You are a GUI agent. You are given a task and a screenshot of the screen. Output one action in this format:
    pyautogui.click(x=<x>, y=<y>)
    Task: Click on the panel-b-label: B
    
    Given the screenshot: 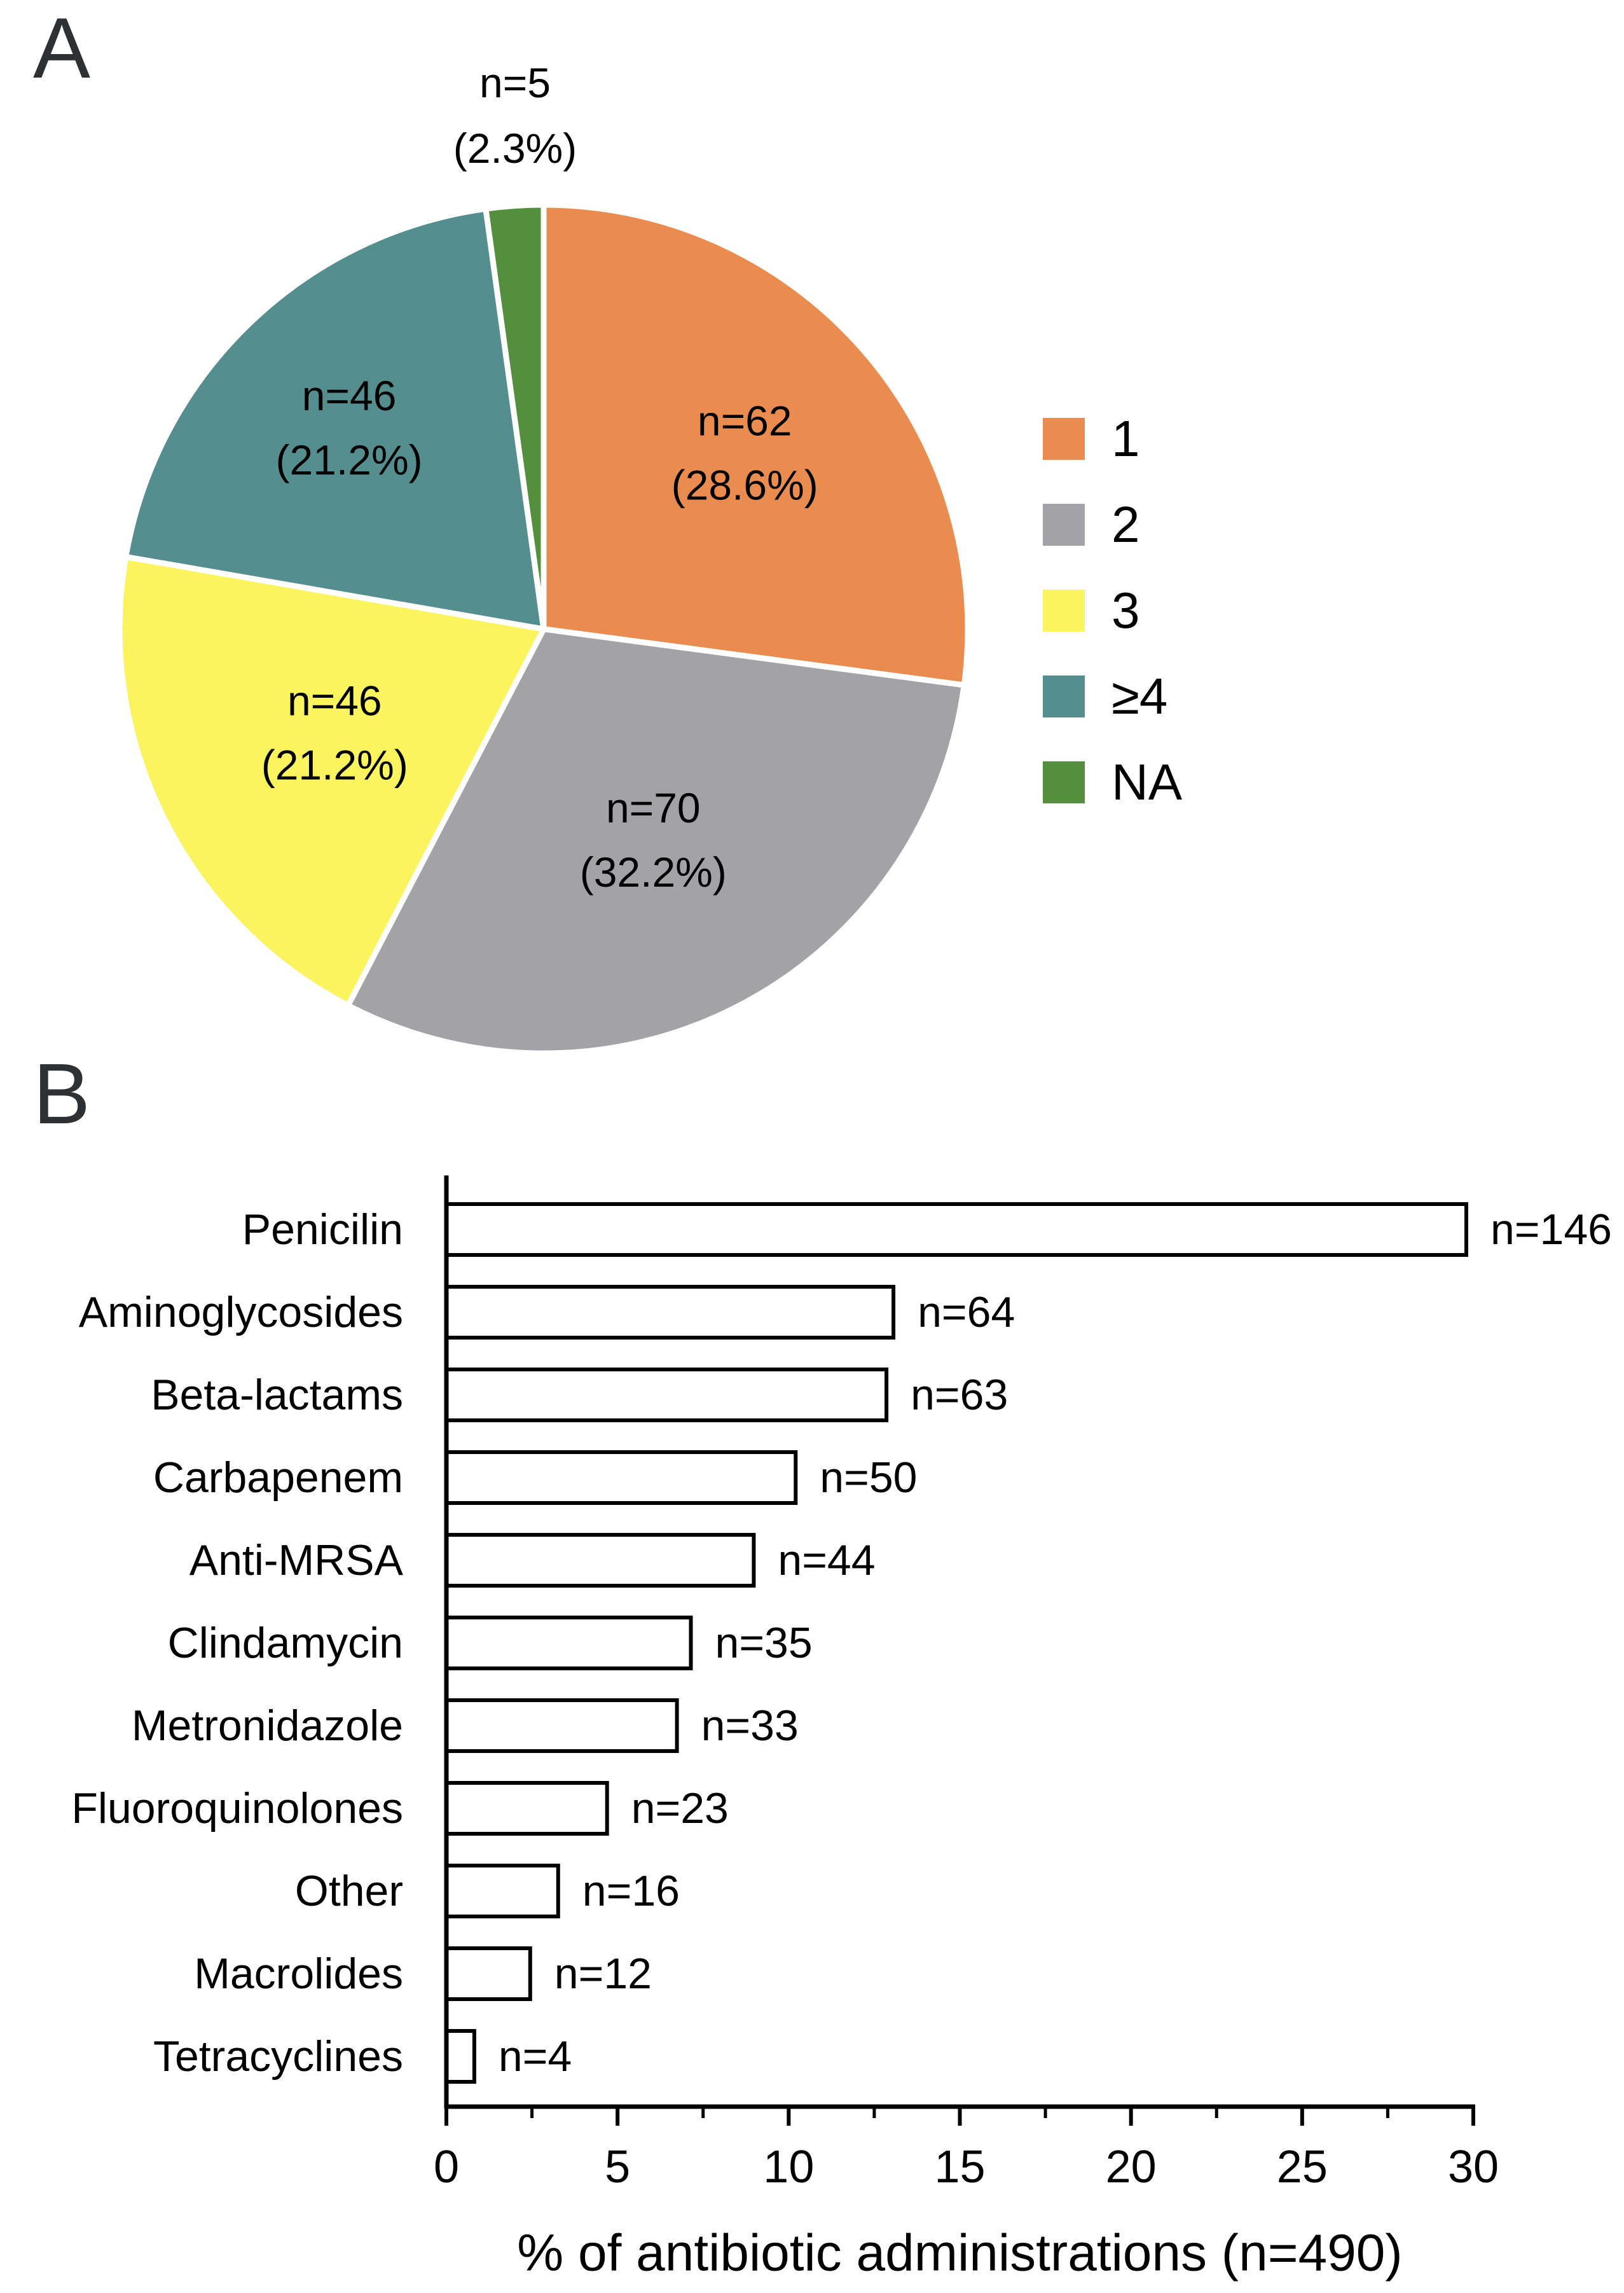 What is the action you would take?
    pyautogui.click(x=62, y=1094)
    